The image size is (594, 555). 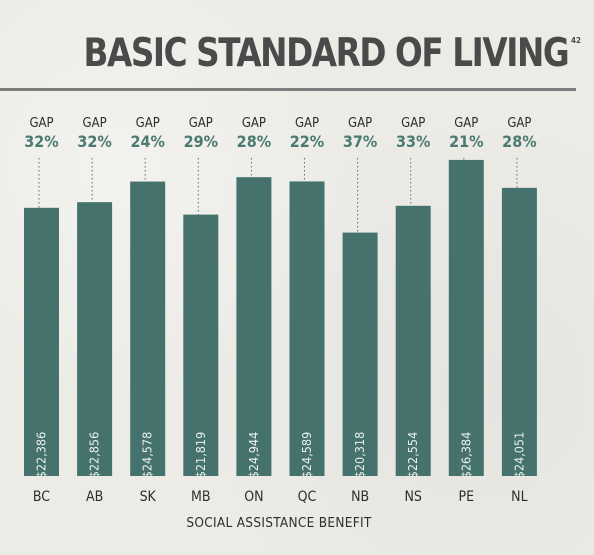 What do you see at coordinates (307, 329) in the screenshot?
I see `bar-qc` at bounding box center [307, 329].